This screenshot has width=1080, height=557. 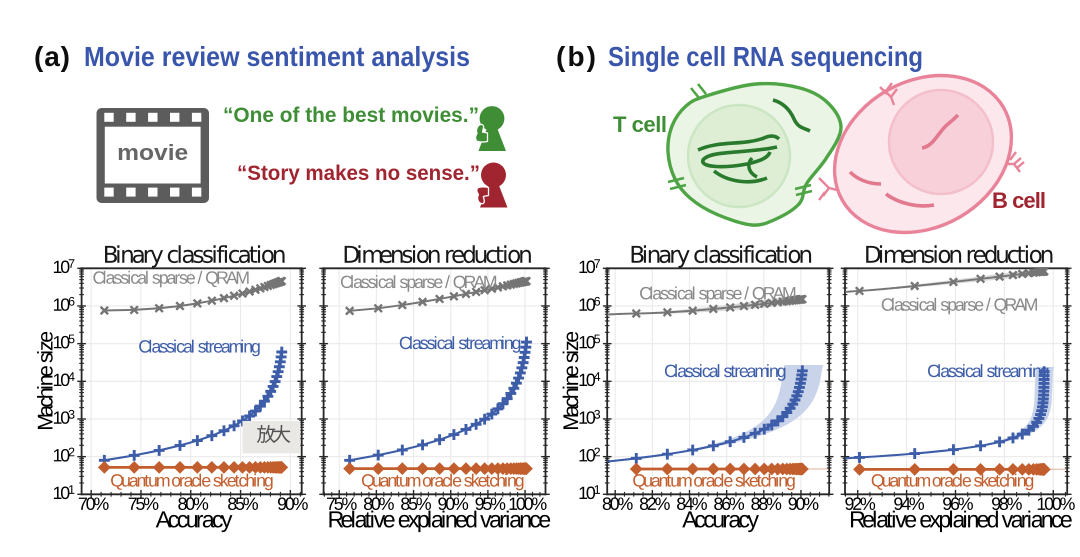 I want to click on svg-text: “Story makes no sense.”, so click(x=358, y=173).